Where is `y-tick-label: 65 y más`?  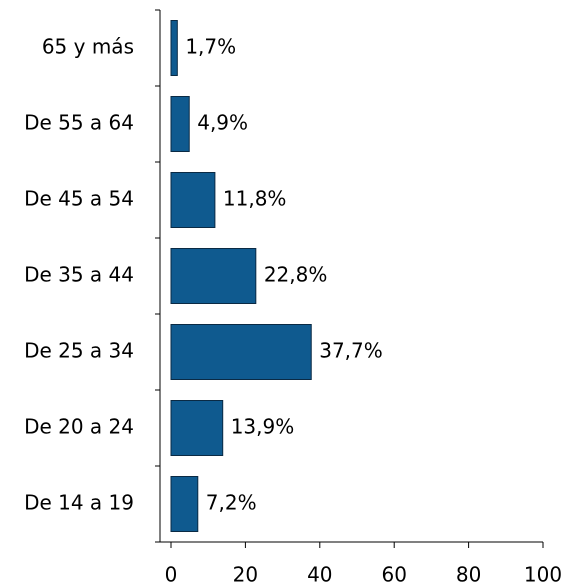
y-tick-label: 65 y más is located at coordinates (88, 47).